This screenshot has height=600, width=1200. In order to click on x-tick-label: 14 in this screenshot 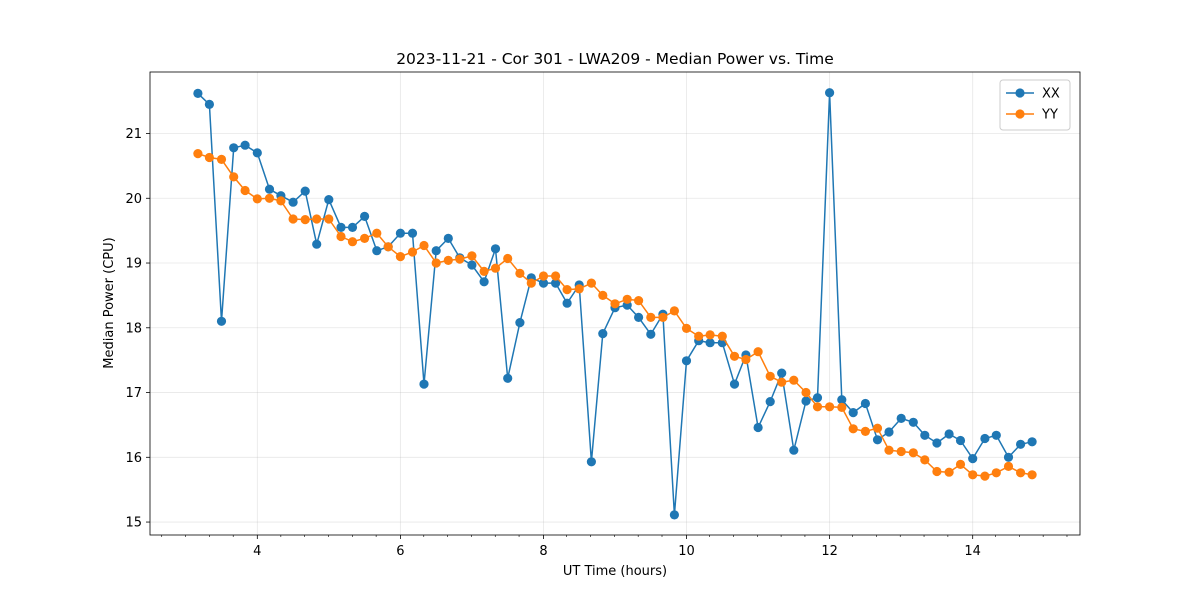, I will do `click(972, 551)`.